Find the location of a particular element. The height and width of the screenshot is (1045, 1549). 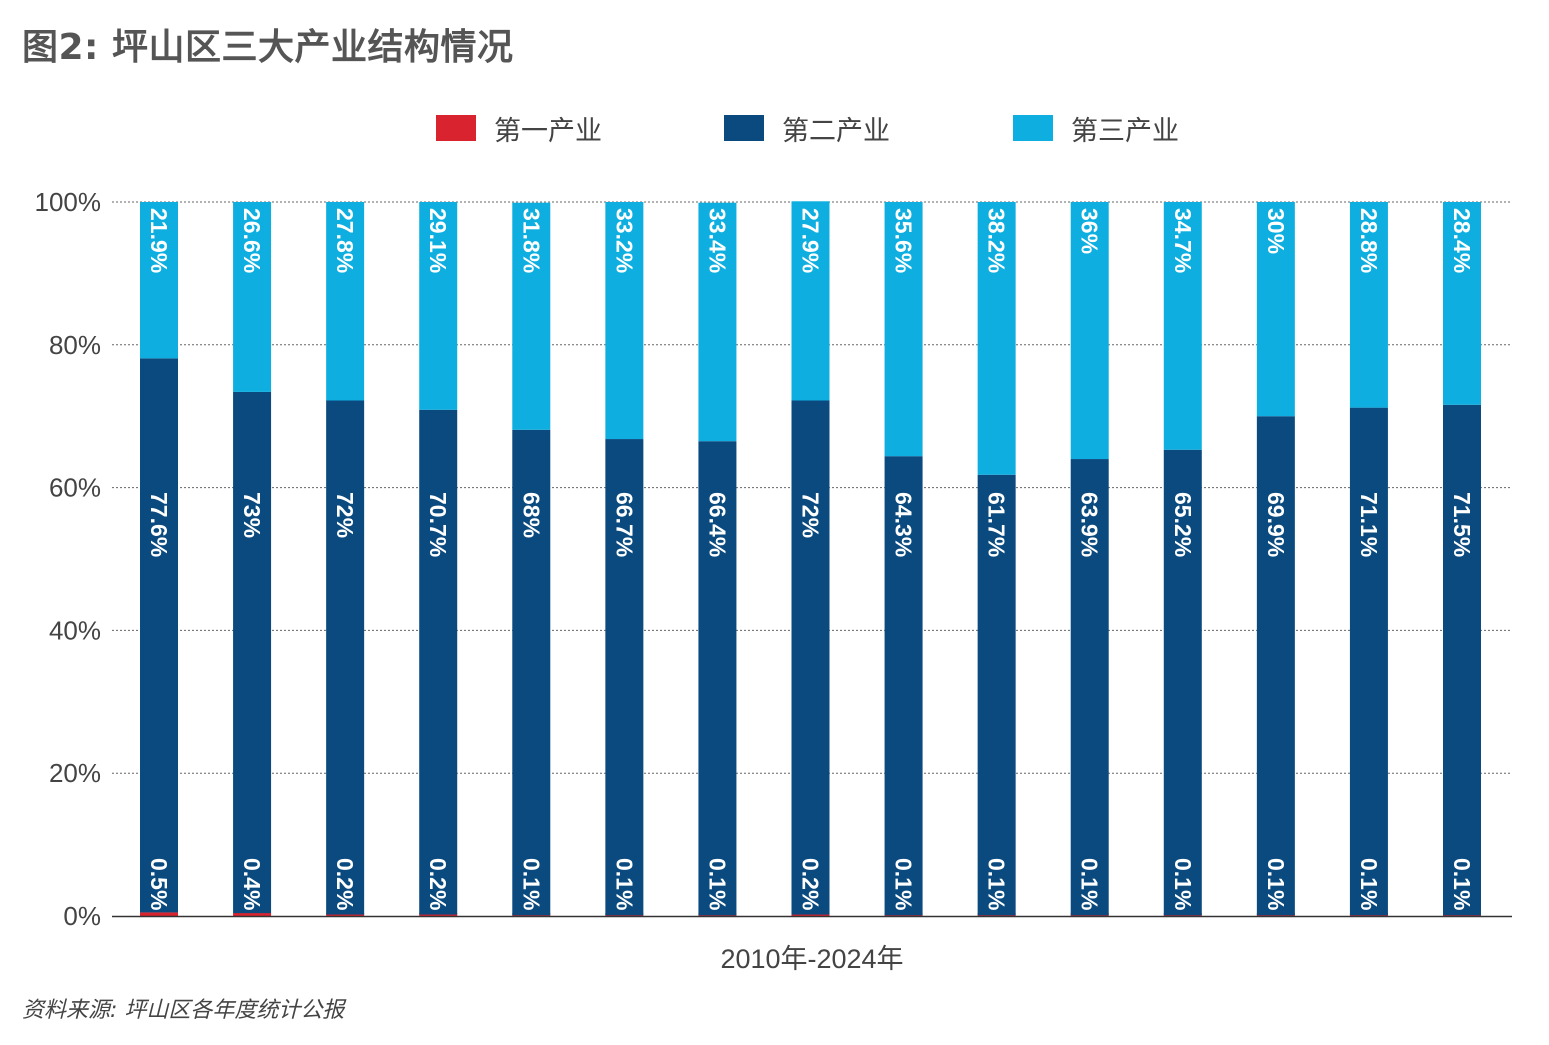

data-label-secondary: 63.9% is located at coordinates (1090, 524).